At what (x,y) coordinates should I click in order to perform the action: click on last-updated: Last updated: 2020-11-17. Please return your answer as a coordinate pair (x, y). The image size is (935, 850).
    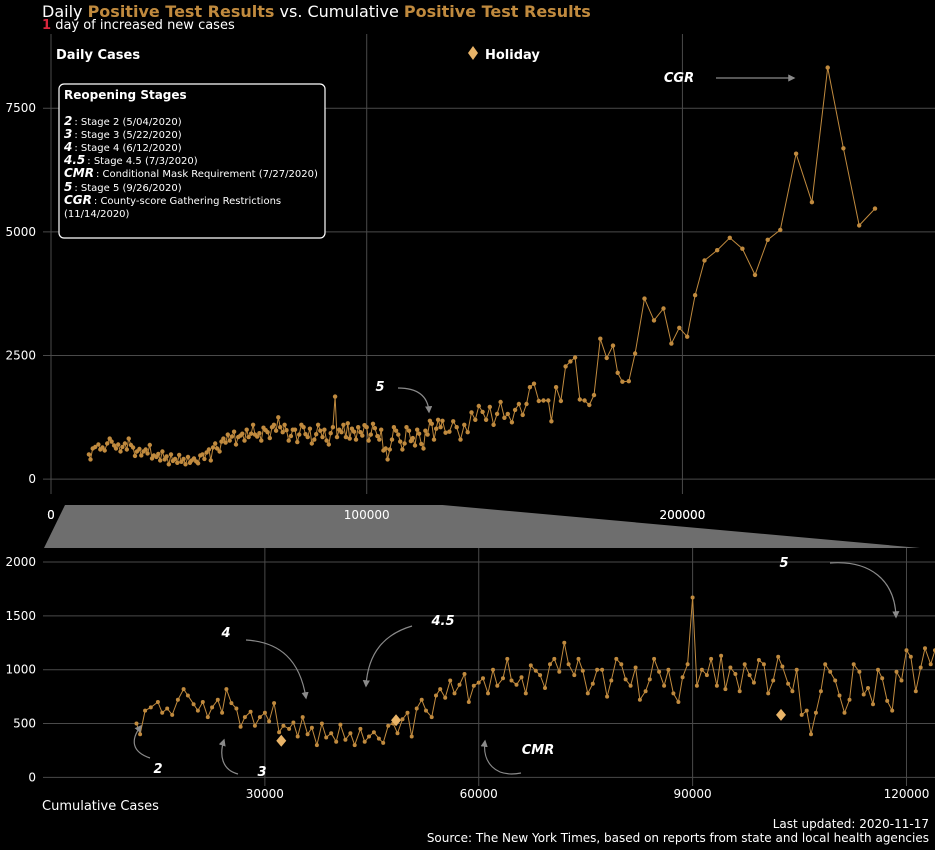
    Looking at the image, I should click on (850, 824).